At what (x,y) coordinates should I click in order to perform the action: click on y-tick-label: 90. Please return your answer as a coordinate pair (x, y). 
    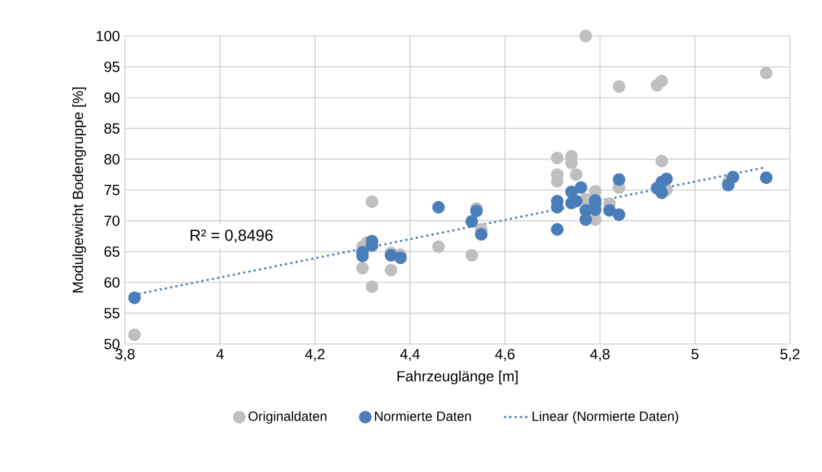
    Looking at the image, I should click on (112, 97).